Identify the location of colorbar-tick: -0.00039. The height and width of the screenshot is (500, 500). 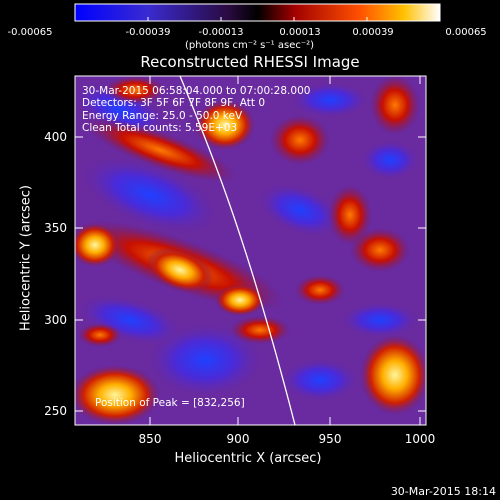
(148, 32).